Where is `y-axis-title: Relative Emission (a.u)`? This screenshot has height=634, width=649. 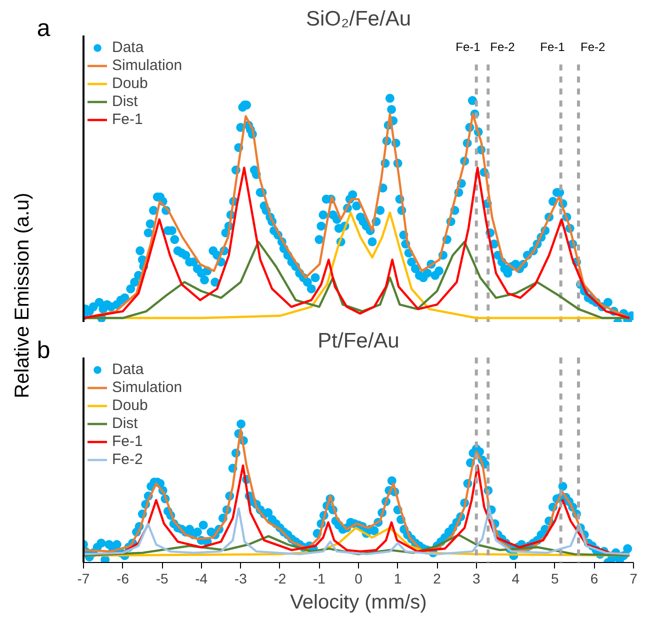
y-axis-title: Relative Emission (a.u) is located at coordinates (23, 295).